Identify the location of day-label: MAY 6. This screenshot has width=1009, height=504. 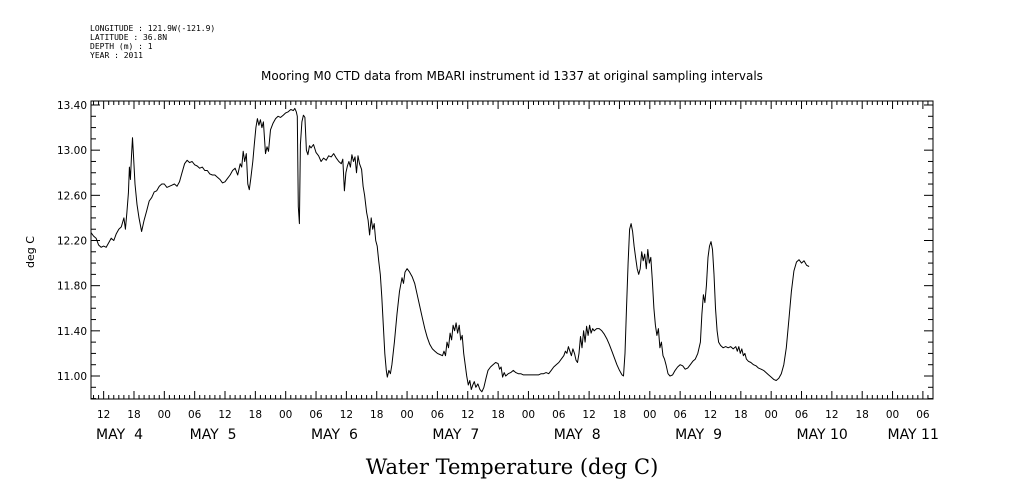
(334, 435).